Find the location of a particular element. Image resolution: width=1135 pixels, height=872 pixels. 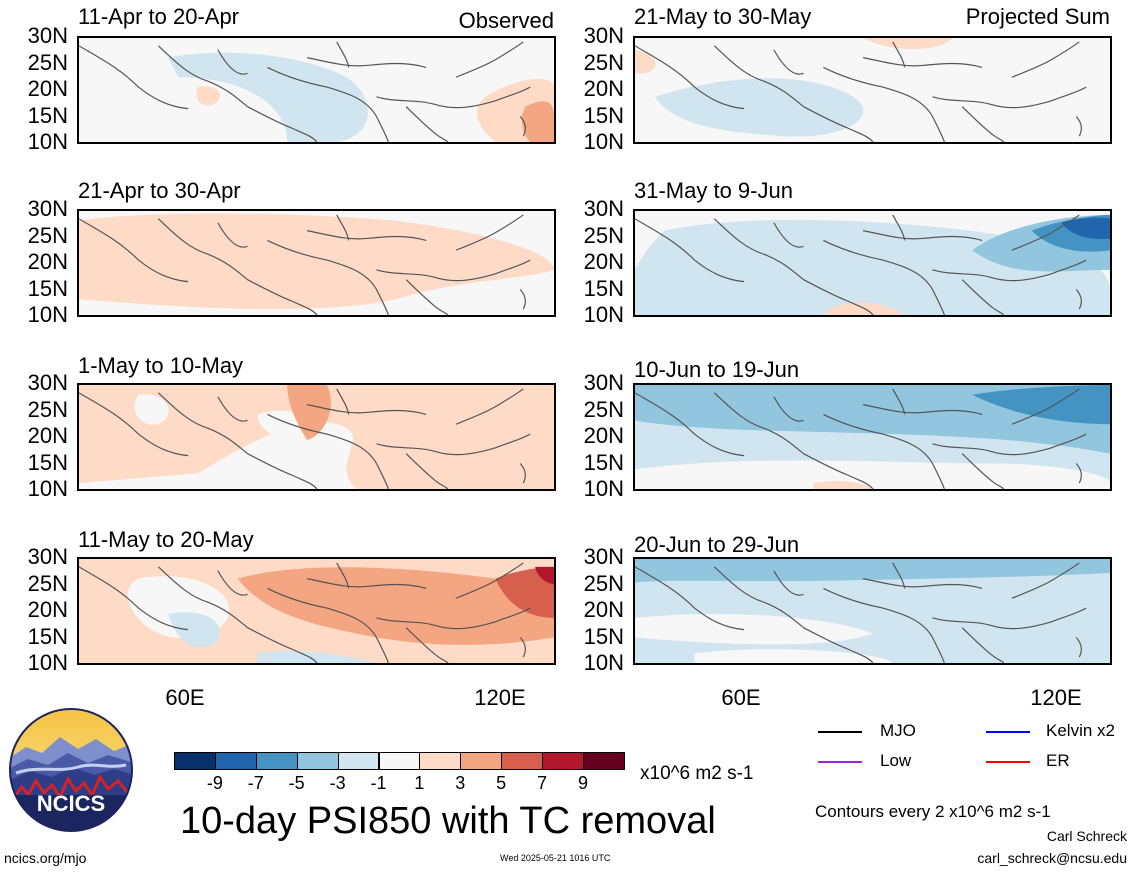

logo-text: NCICS is located at coordinates (71, 803).